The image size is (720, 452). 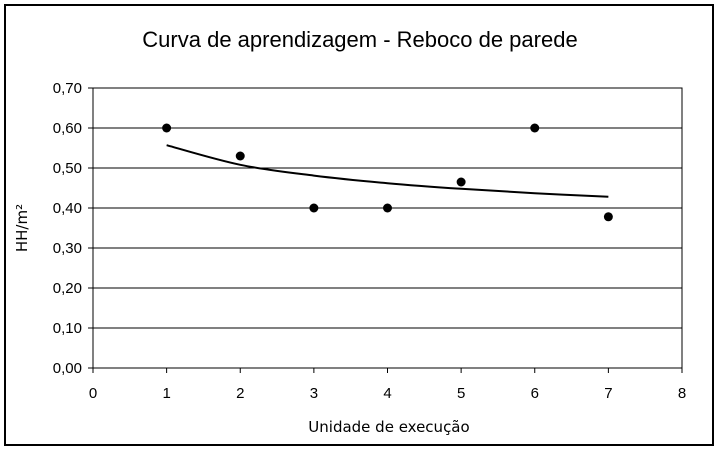 I want to click on y-axis-label: HH/m², so click(x=22, y=228).